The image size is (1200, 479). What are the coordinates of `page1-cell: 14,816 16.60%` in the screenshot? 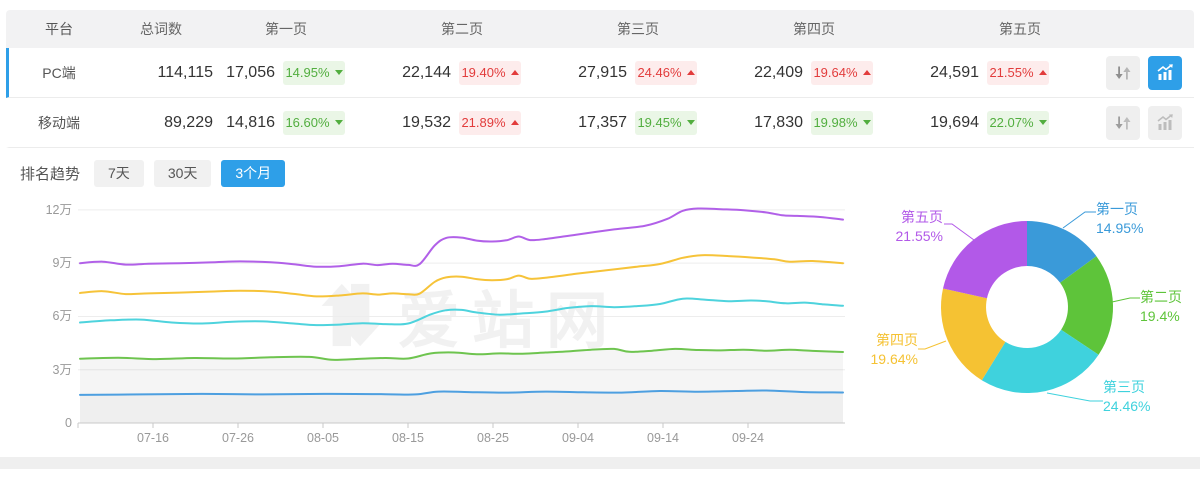 It's located at (301, 122).